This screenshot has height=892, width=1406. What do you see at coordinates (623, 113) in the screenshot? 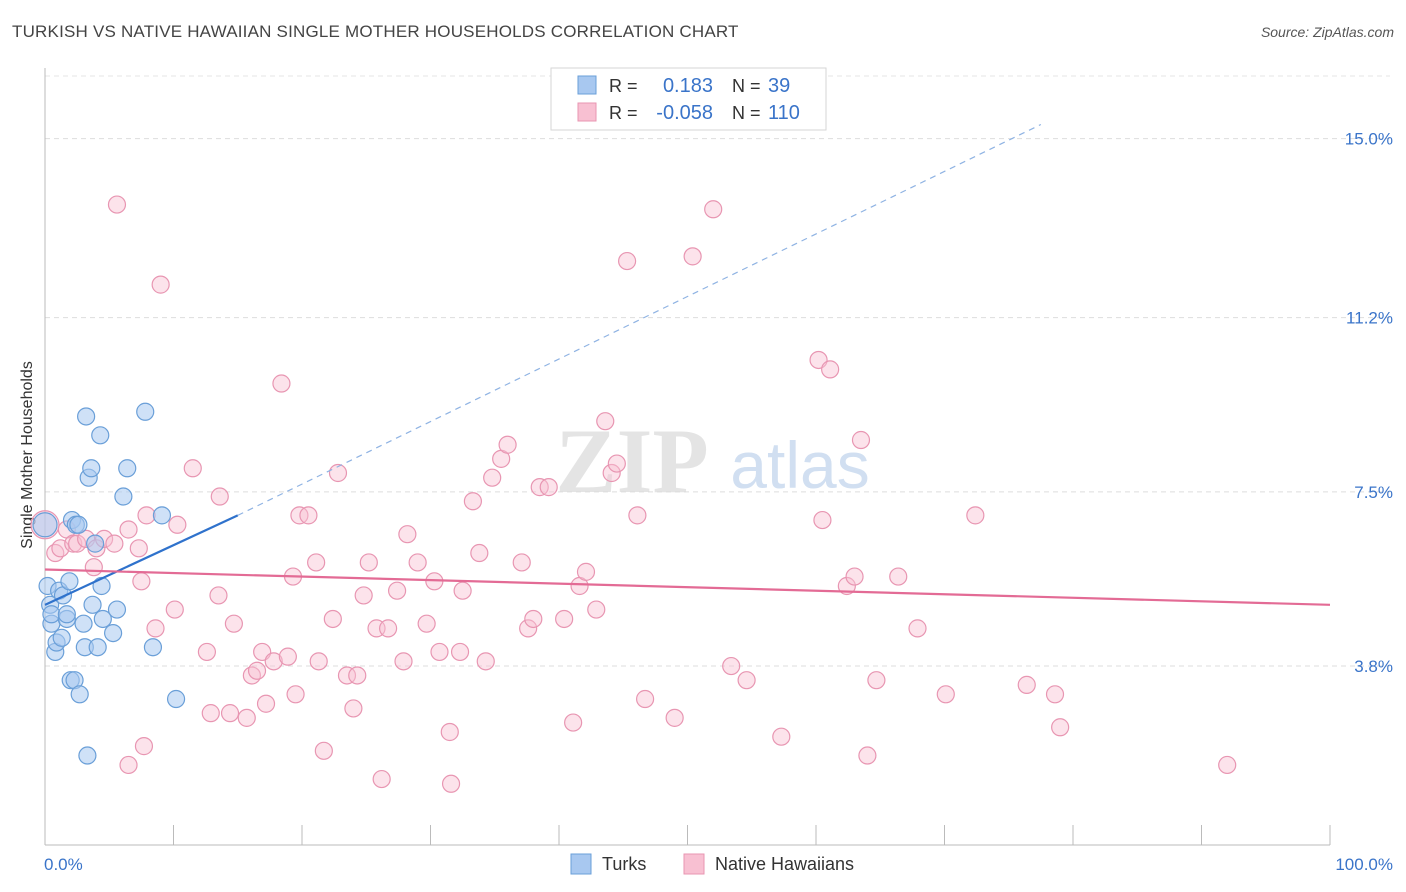
I see `r-label: R =` at bounding box center [623, 113].